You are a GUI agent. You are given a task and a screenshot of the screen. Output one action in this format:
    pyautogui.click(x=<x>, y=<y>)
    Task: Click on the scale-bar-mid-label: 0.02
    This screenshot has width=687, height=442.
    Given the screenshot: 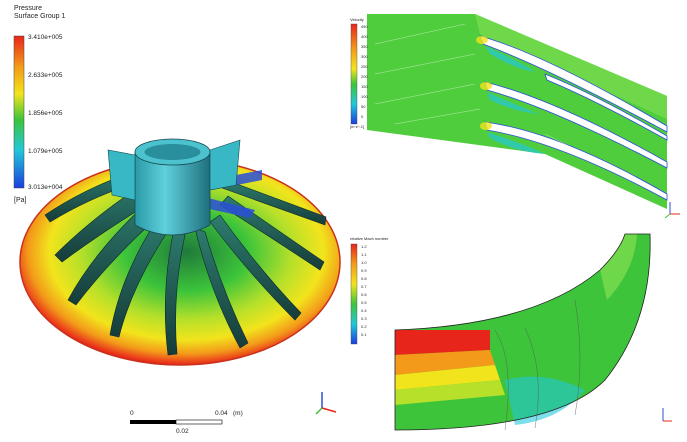 What is the action you would take?
    pyautogui.click(x=182, y=431)
    